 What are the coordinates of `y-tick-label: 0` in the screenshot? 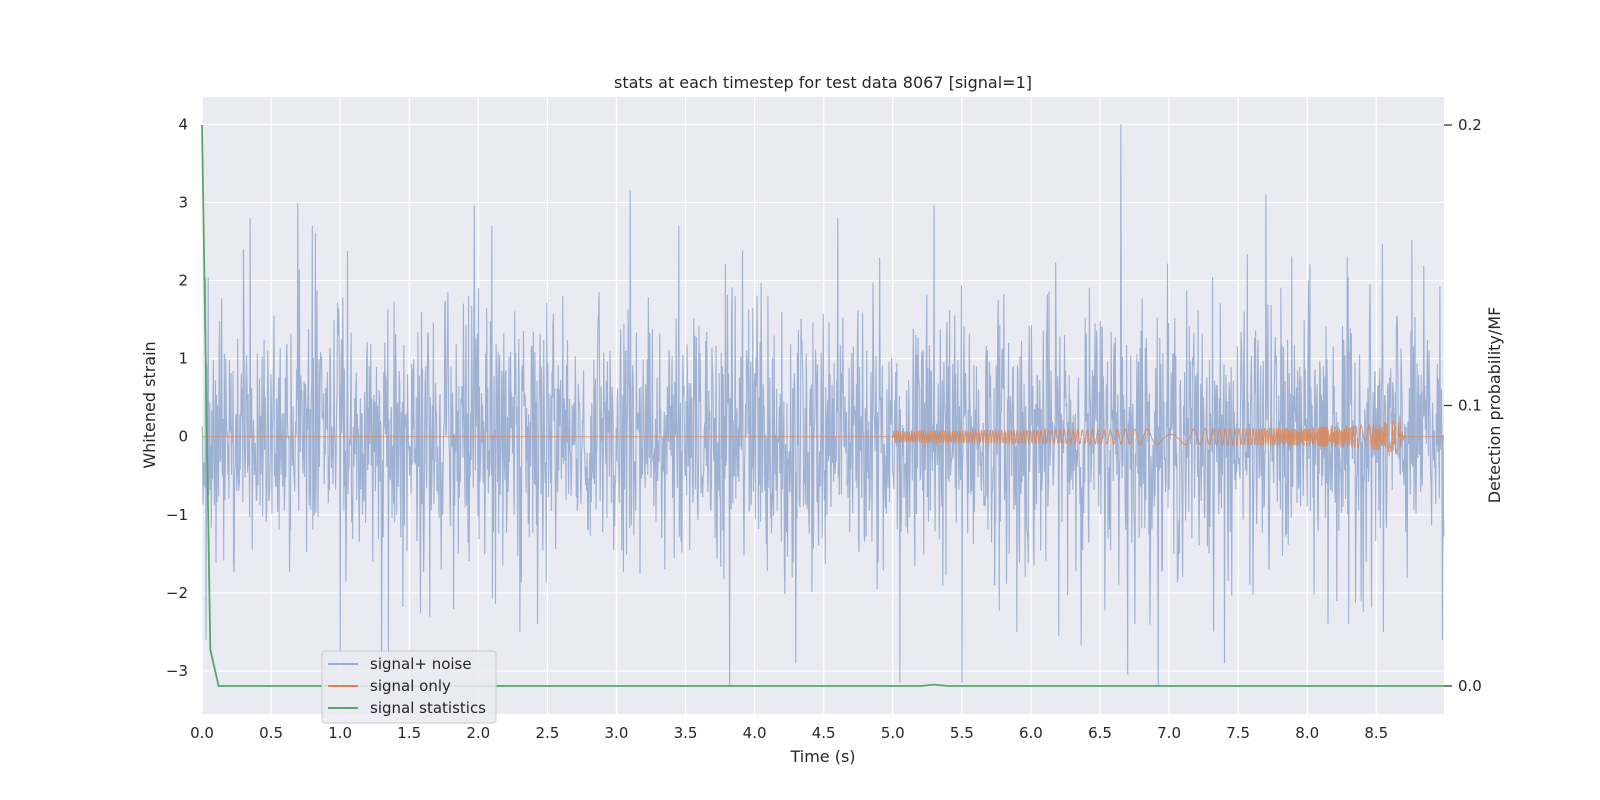 It's located at (183, 437).